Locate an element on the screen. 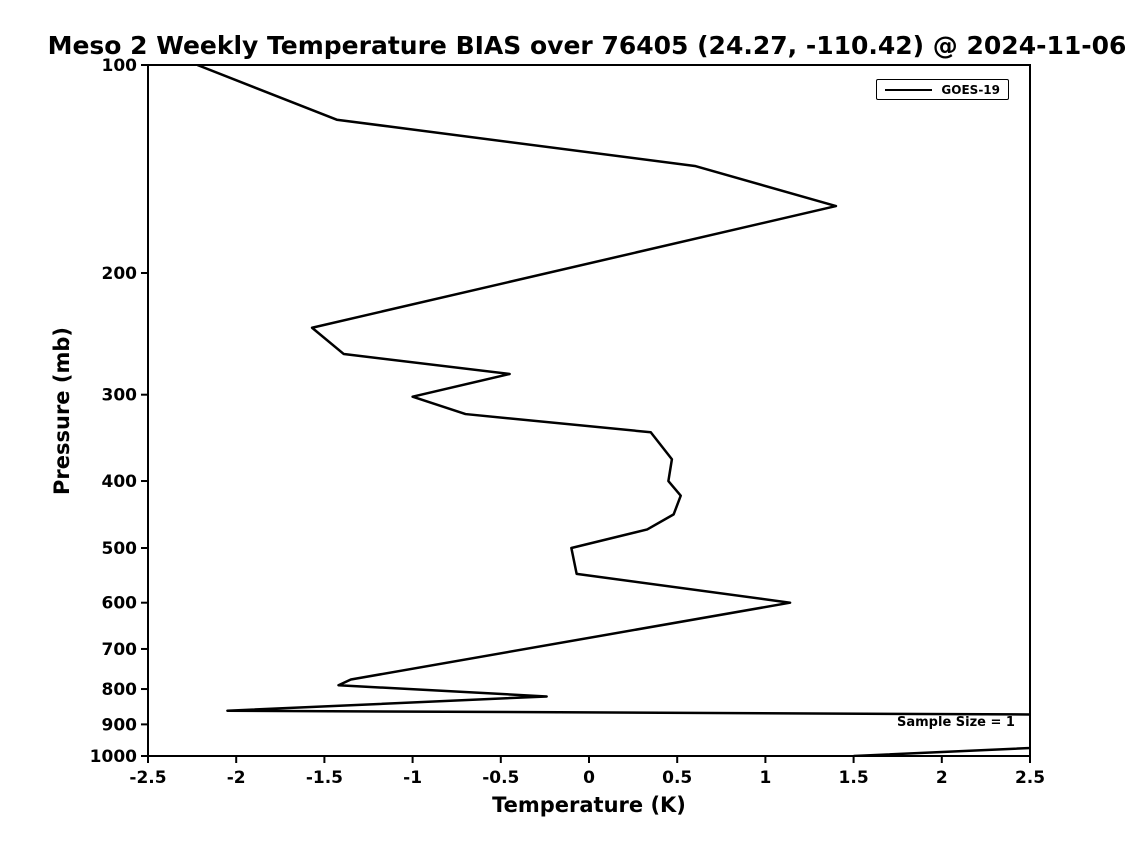  x-tick-label: 0.5 is located at coordinates (677, 778).